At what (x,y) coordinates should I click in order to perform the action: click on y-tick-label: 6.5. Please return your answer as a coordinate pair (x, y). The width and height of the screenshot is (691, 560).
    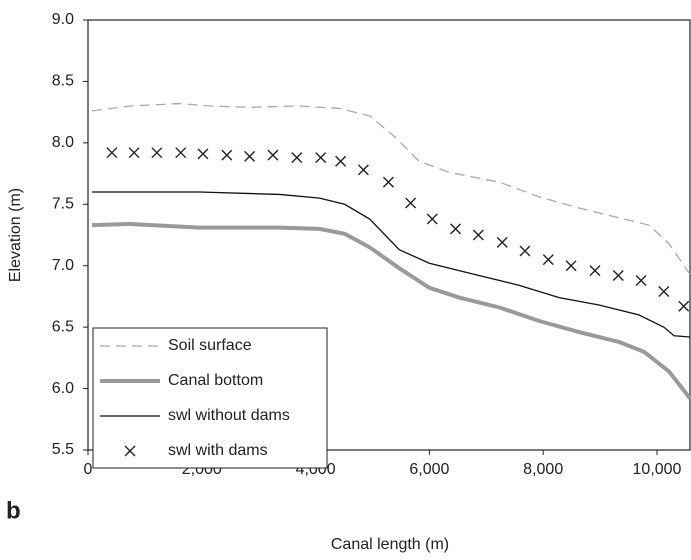
    Looking at the image, I should click on (63, 326).